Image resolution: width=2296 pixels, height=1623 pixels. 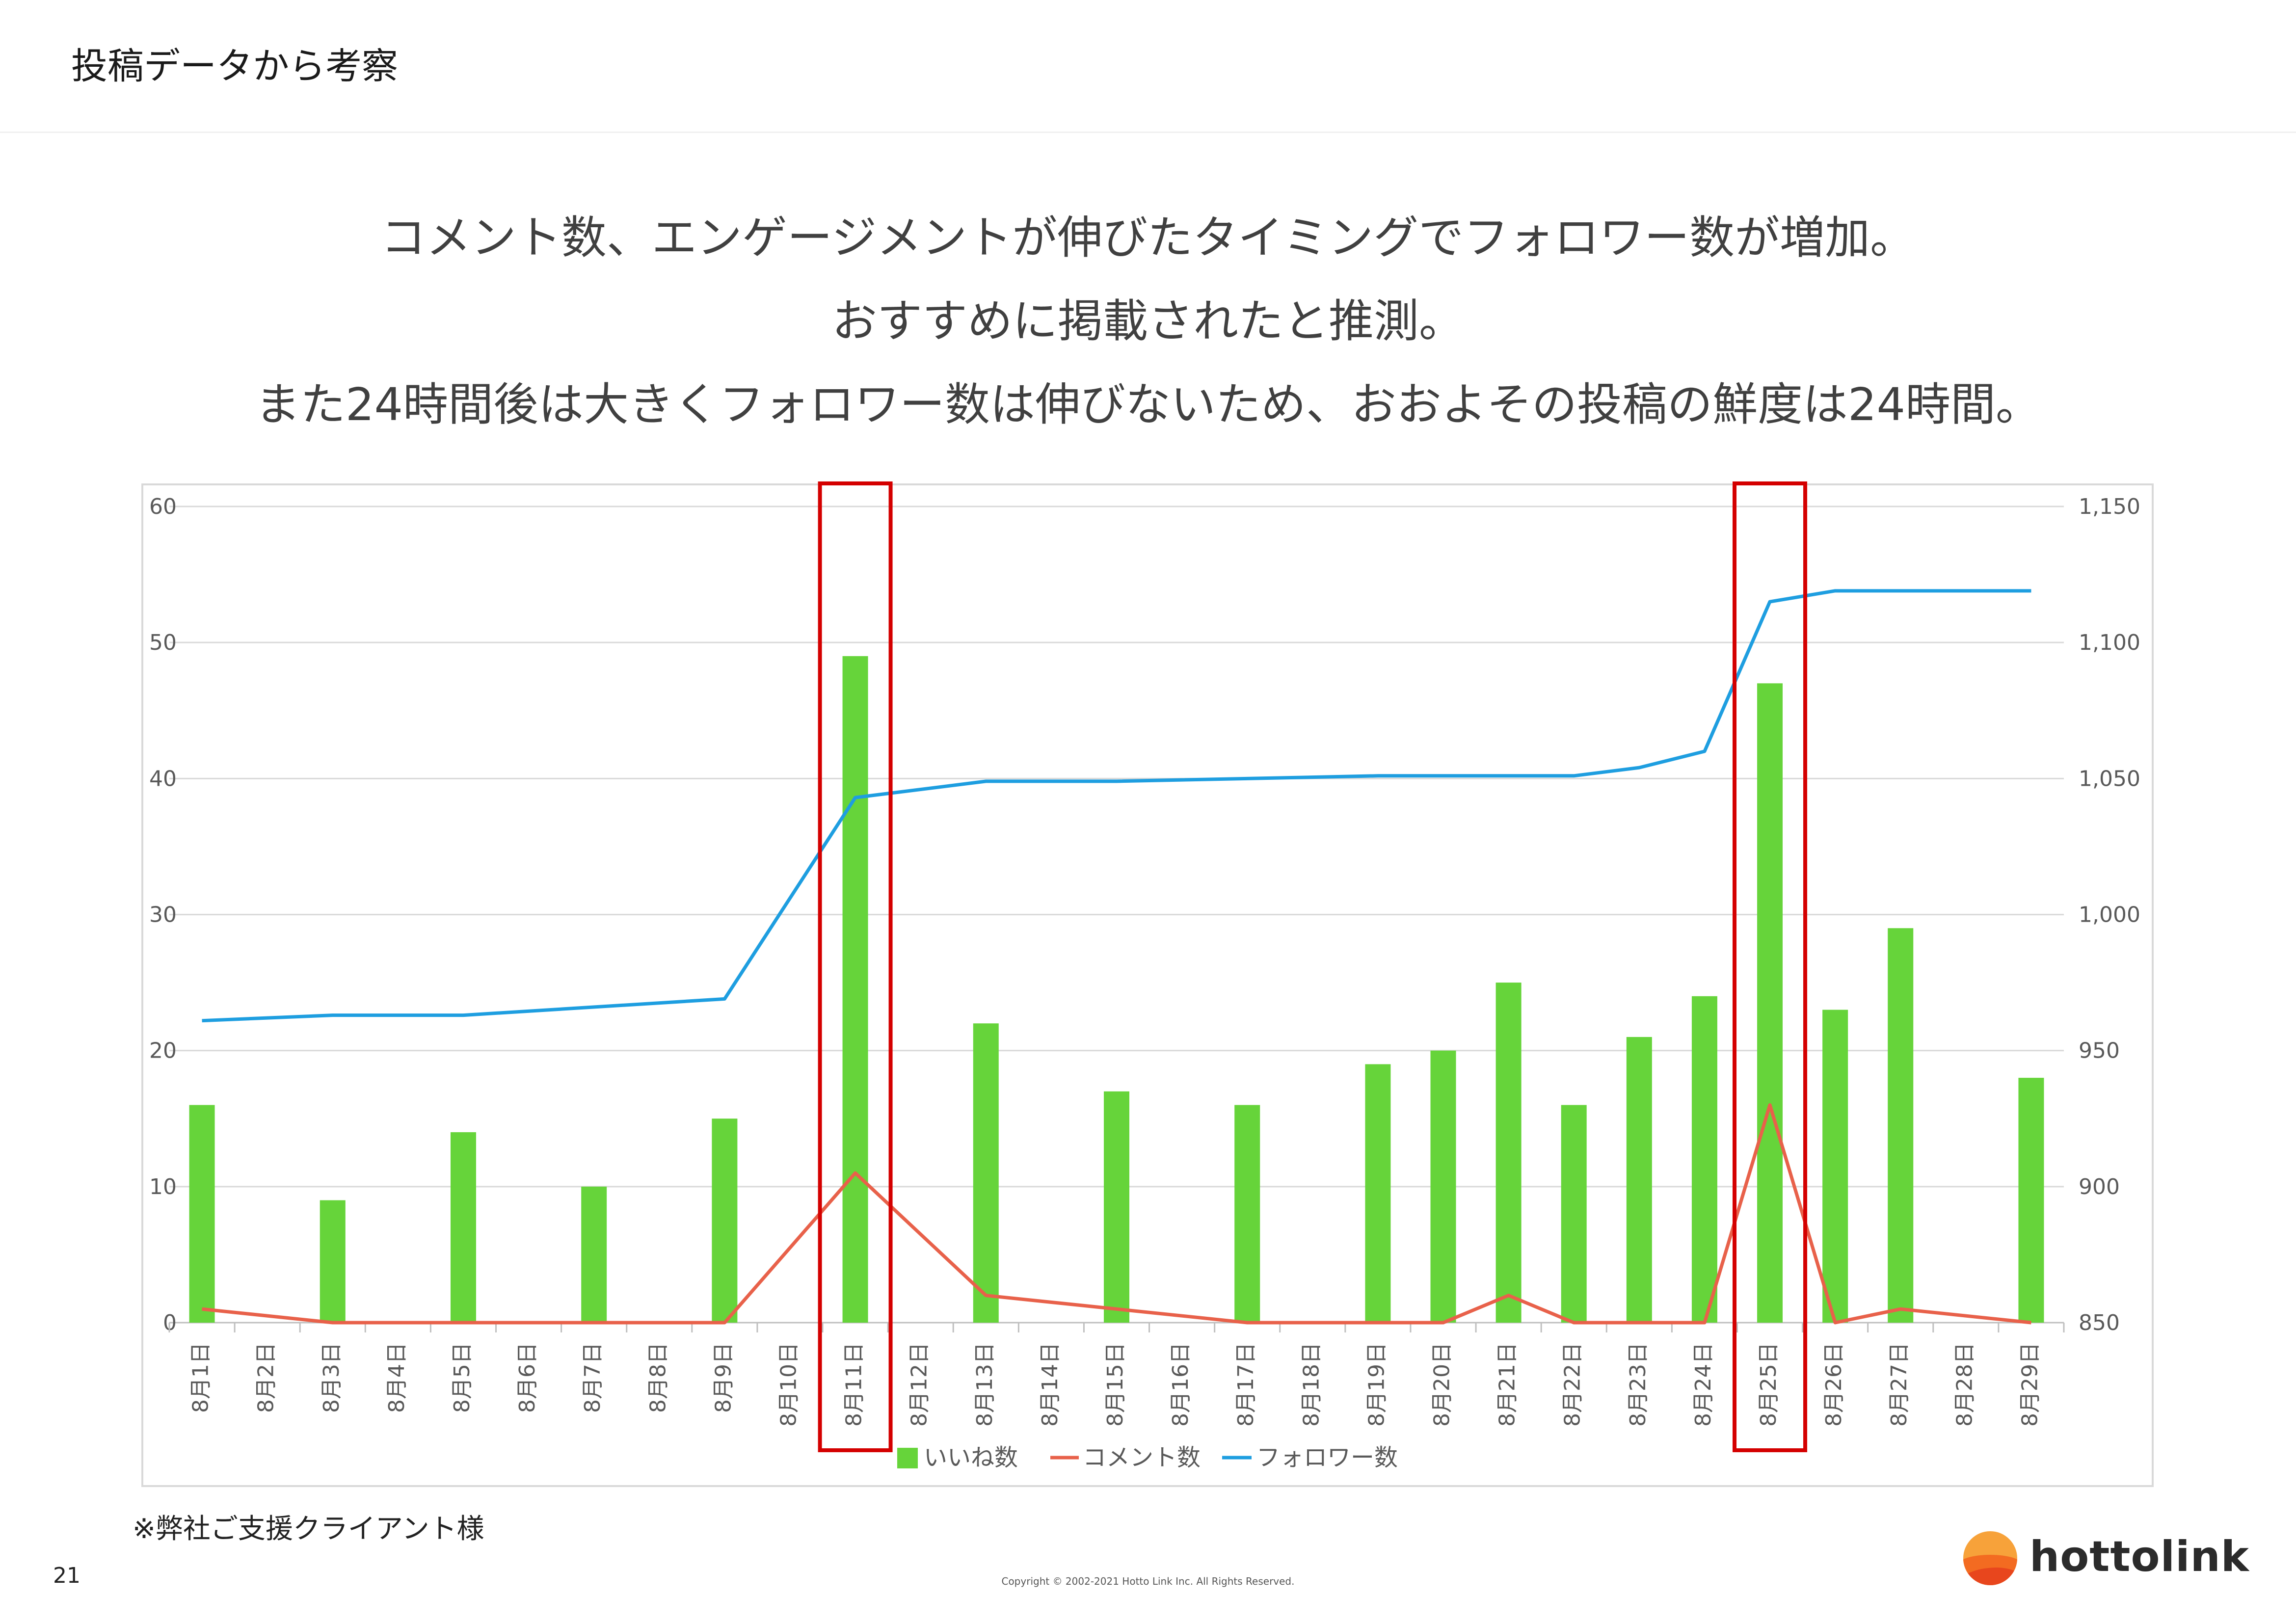 What do you see at coordinates (396, 1377) in the screenshot?
I see `x-tick-label: 8月4日` at bounding box center [396, 1377].